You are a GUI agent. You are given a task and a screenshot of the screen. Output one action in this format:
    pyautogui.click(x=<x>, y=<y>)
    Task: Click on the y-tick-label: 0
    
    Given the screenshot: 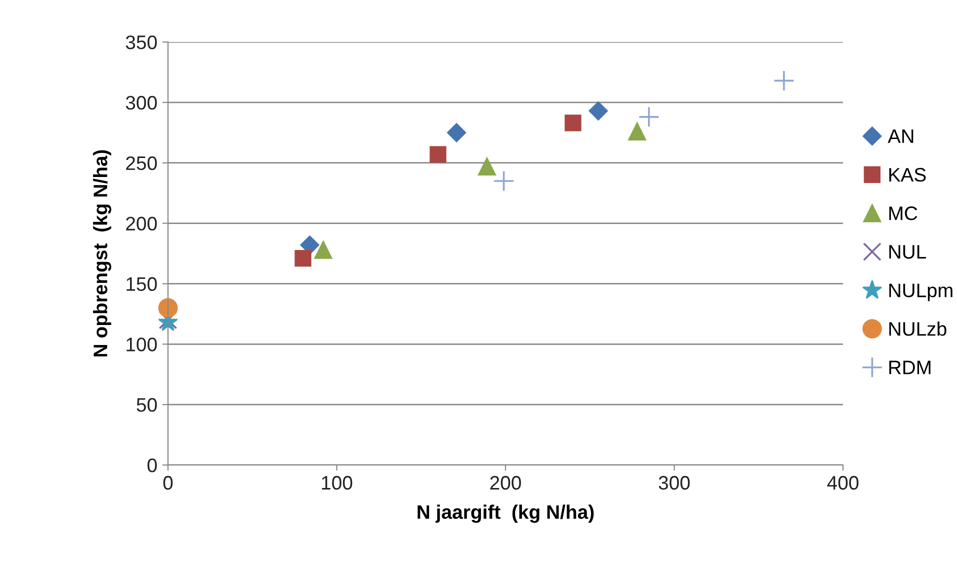 What is the action you would take?
    pyautogui.click(x=152, y=465)
    